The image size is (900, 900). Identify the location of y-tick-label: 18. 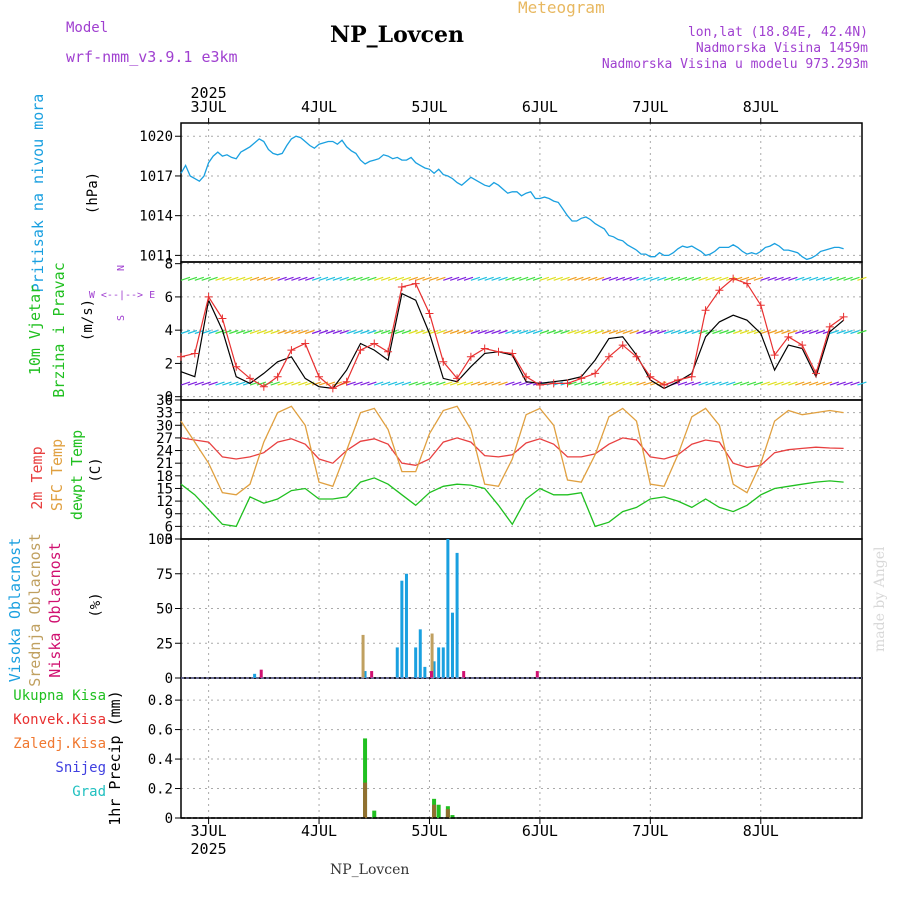
(164, 477).